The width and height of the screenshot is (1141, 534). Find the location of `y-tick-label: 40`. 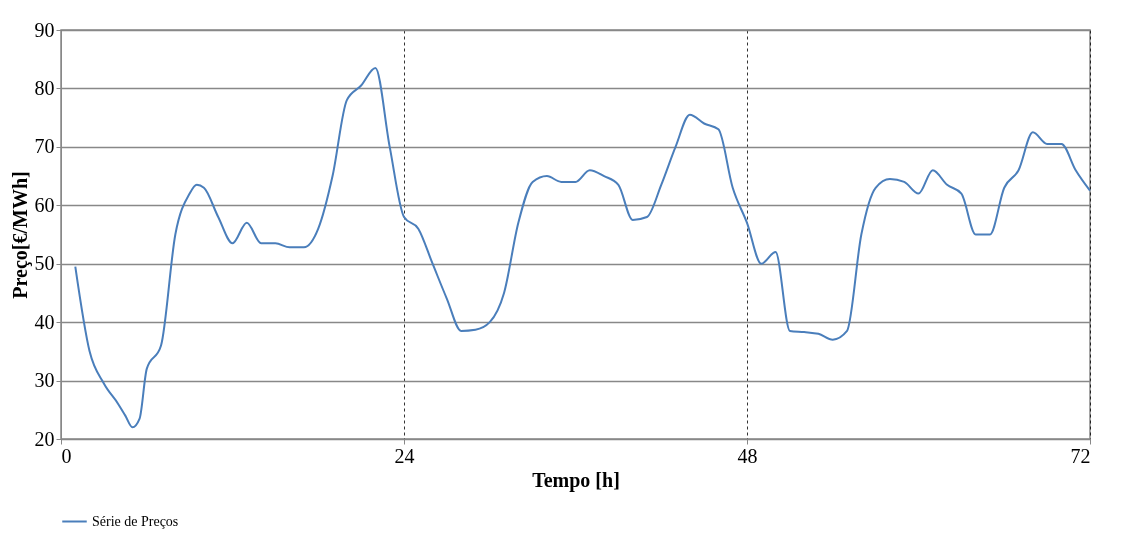

y-tick-label: 40 is located at coordinates (44, 321).